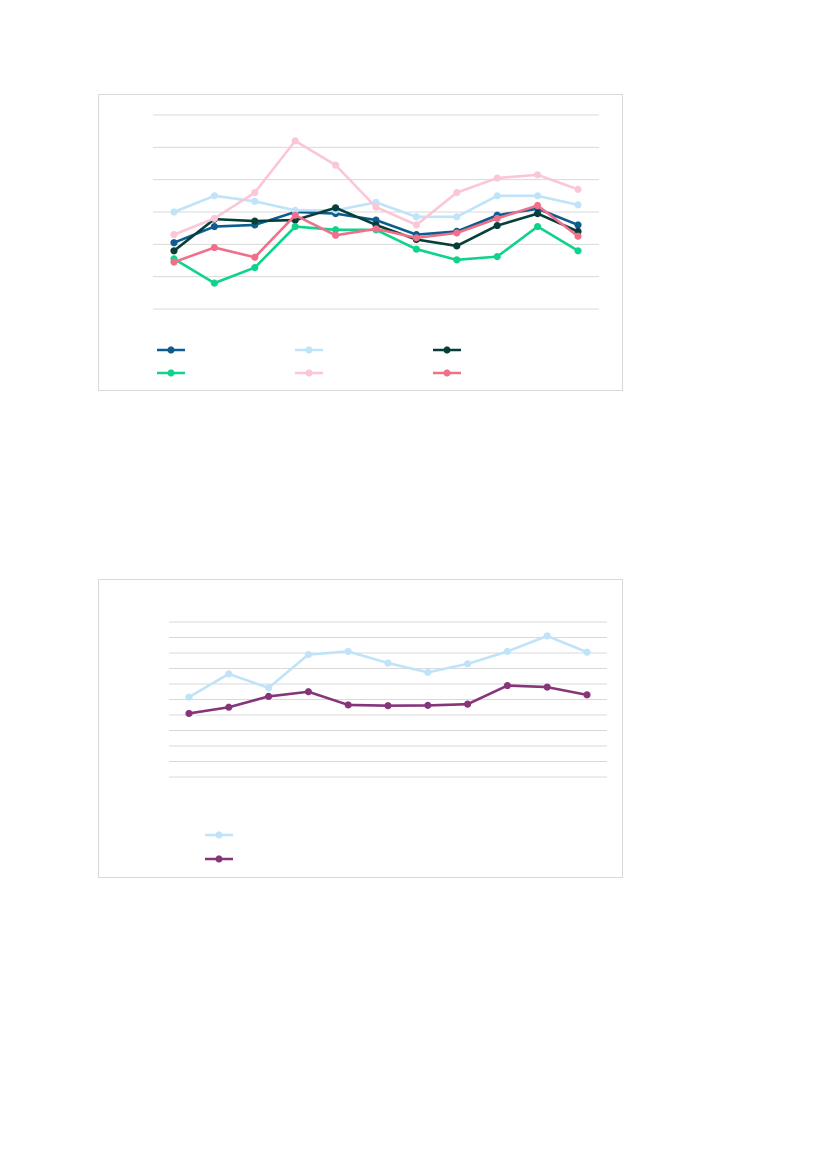 The width and height of the screenshot is (827, 1169). I want to click on chart-1-svg, so click(376, 245).